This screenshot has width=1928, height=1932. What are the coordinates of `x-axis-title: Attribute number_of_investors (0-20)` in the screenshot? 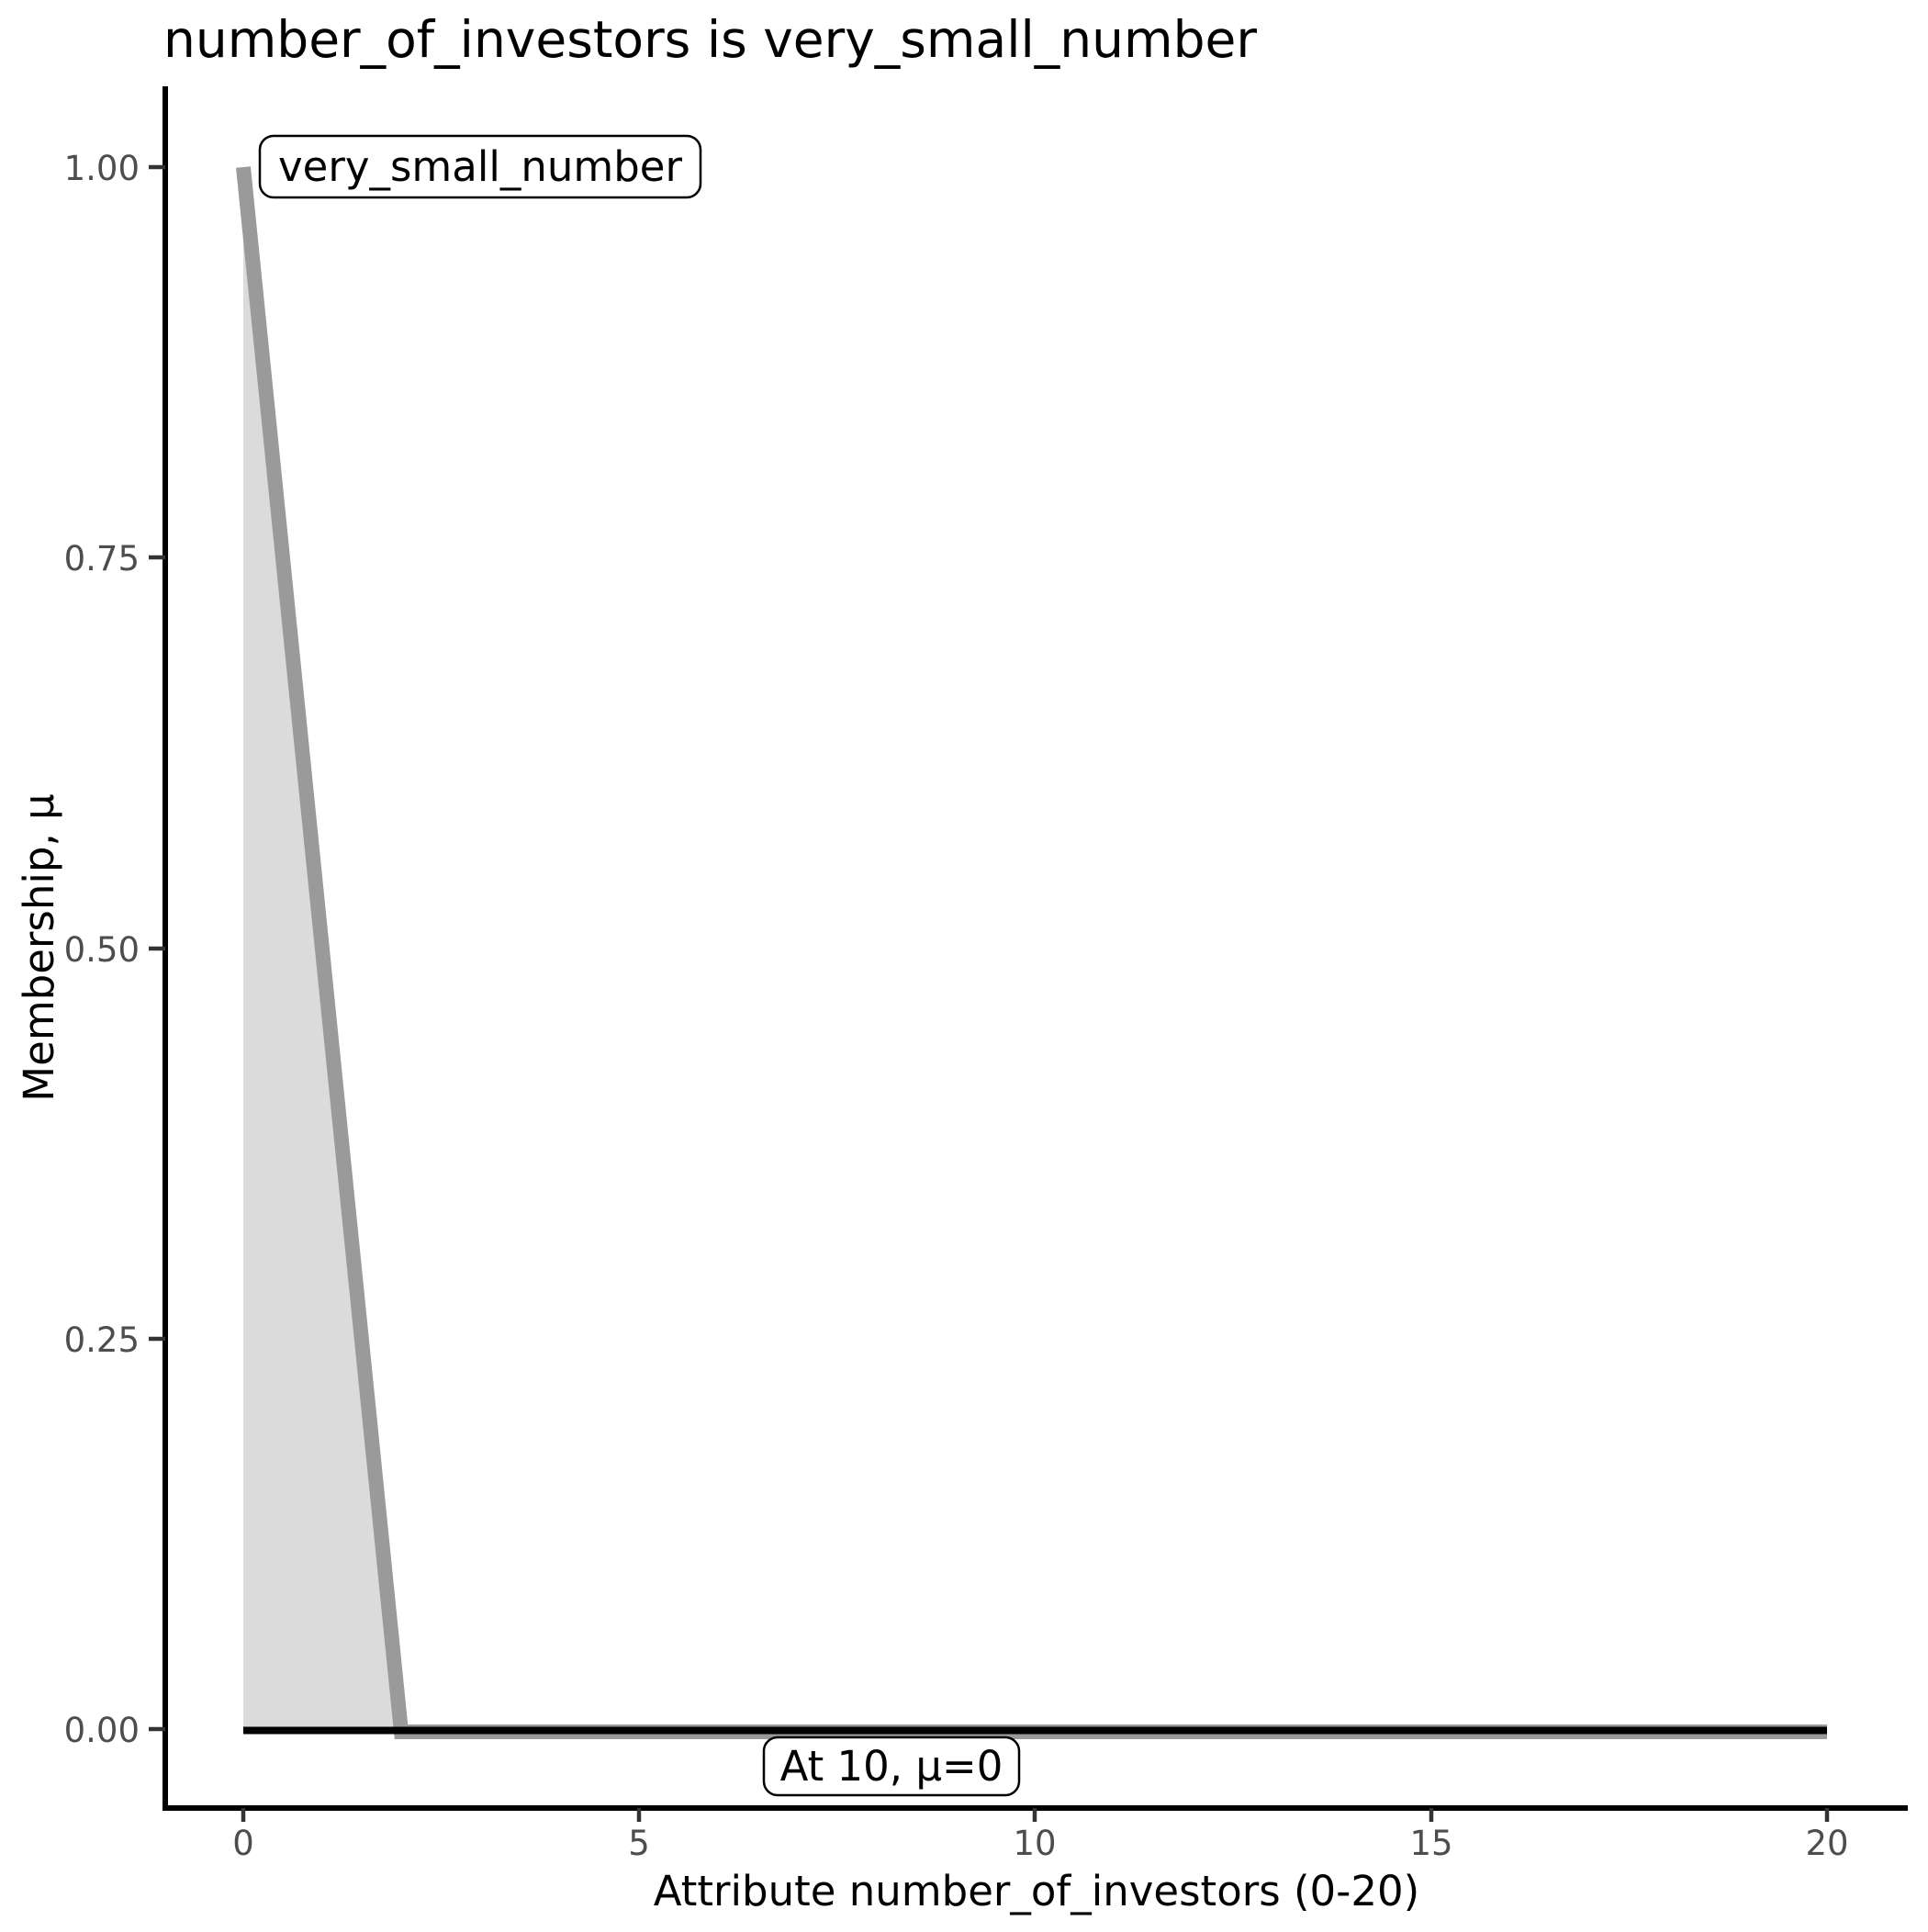 It's located at (1036, 1891).